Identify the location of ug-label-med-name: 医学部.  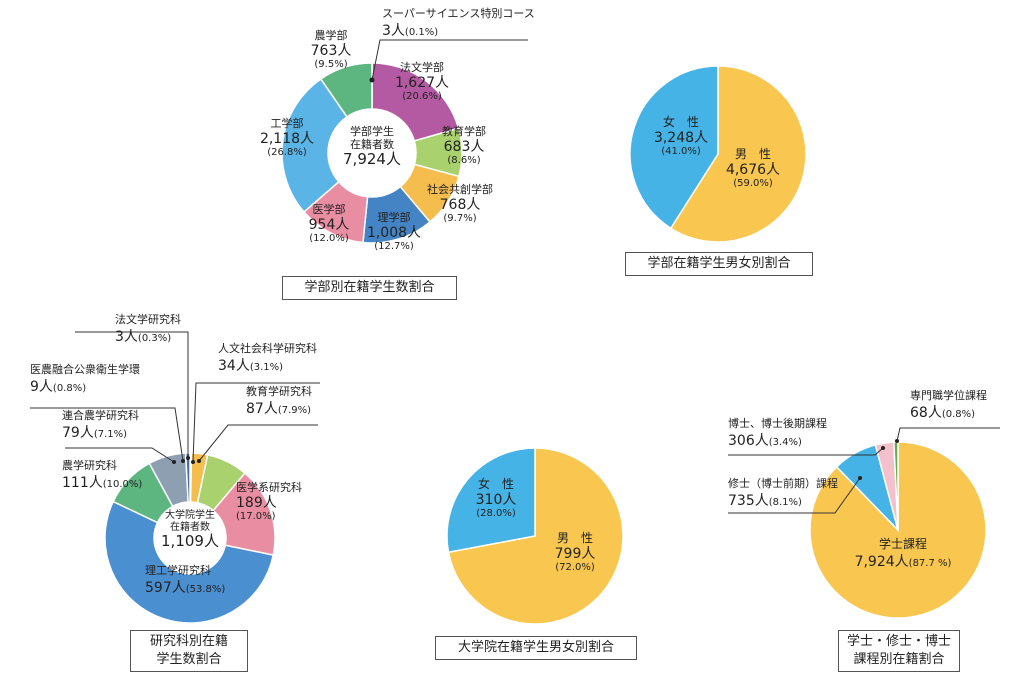
(329, 209).